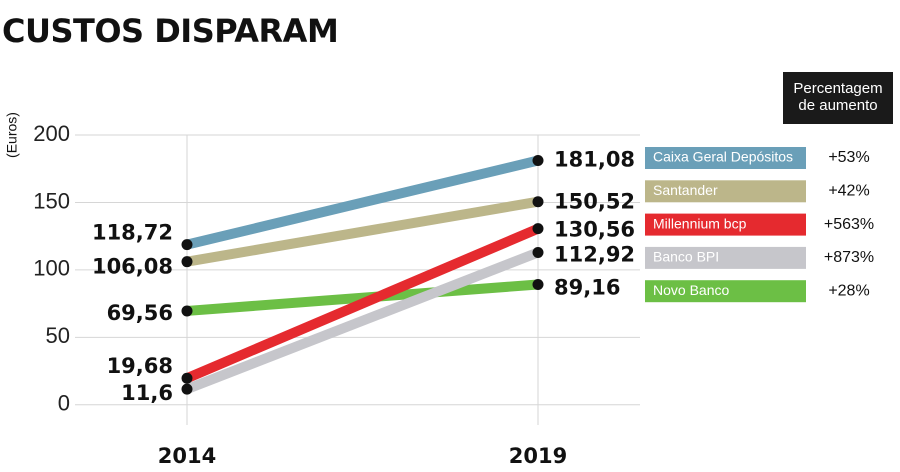  What do you see at coordinates (849, 257) in the screenshot?
I see `legend-increase: +873%` at bounding box center [849, 257].